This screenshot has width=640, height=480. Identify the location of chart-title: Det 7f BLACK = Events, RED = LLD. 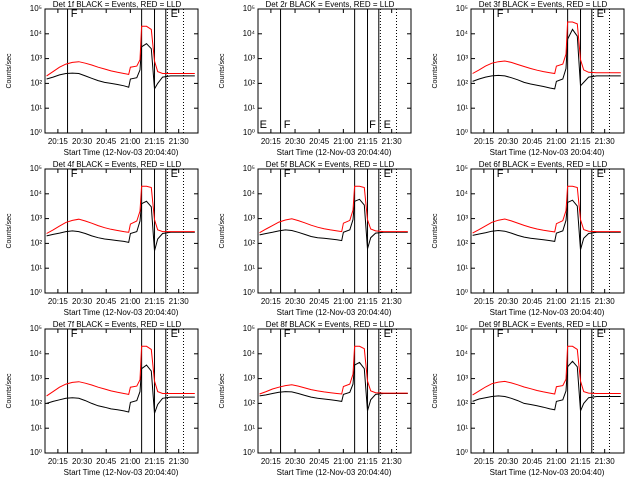
(117, 324).